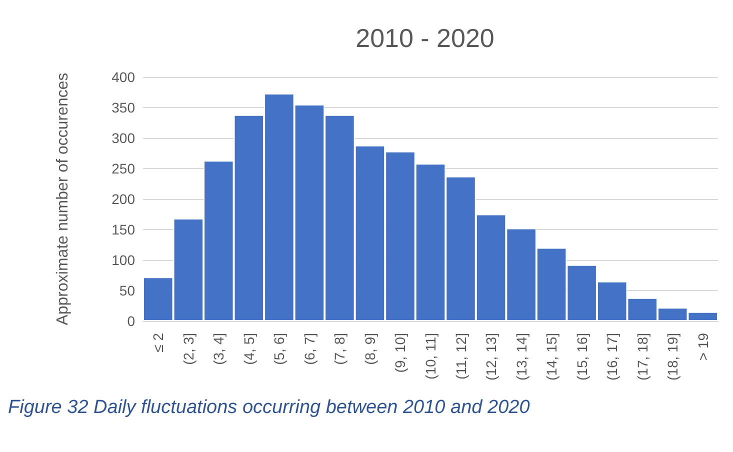 The image size is (733, 452). Describe the element at coordinates (279, 349) in the screenshot. I see `x-tick-label: (5, 6]` at that location.